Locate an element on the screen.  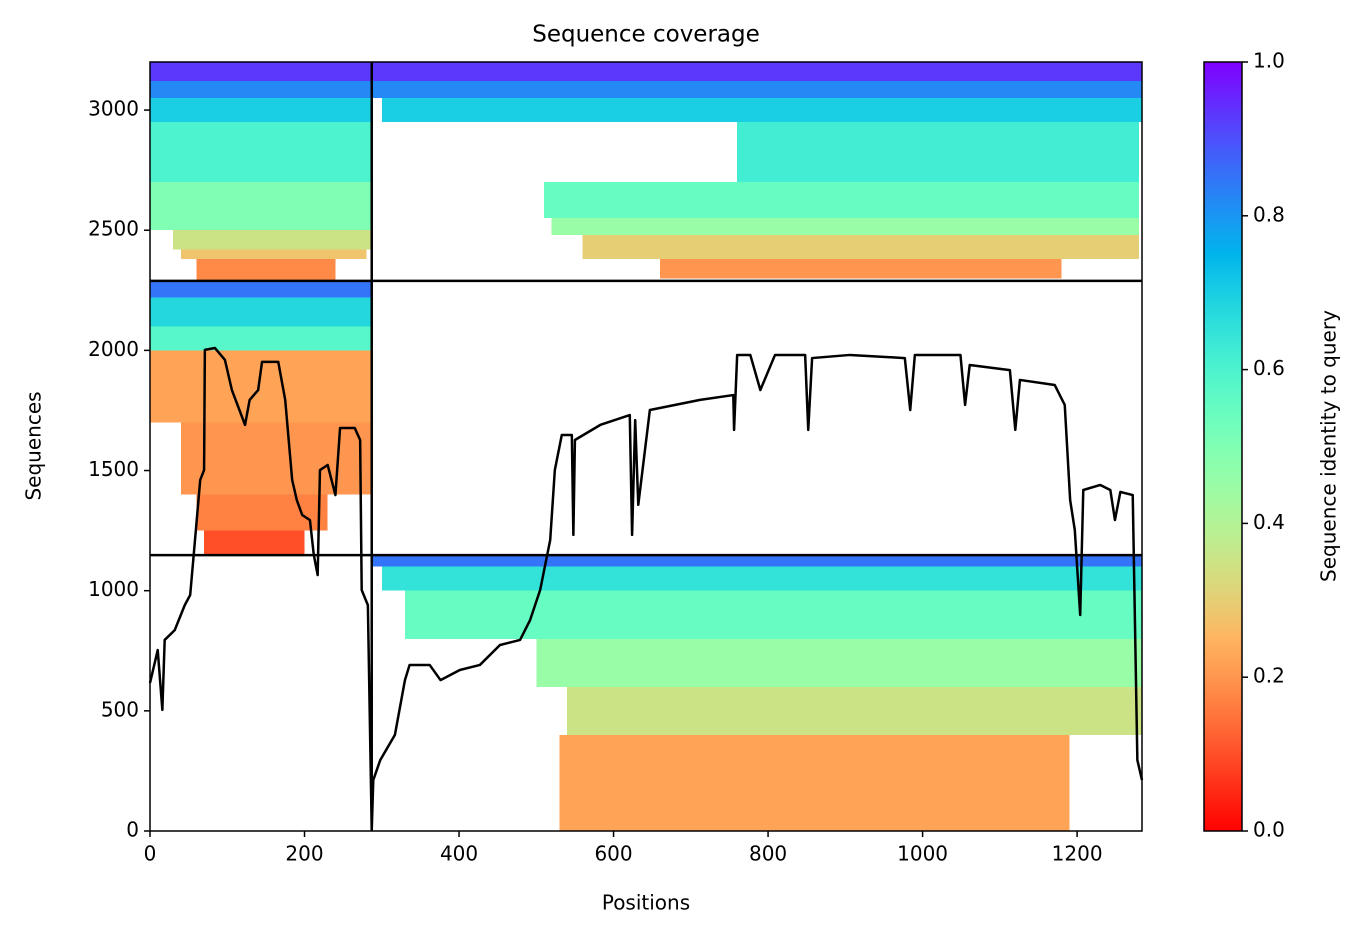
y-tick-label: 2000 is located at coordinates (113, 349).